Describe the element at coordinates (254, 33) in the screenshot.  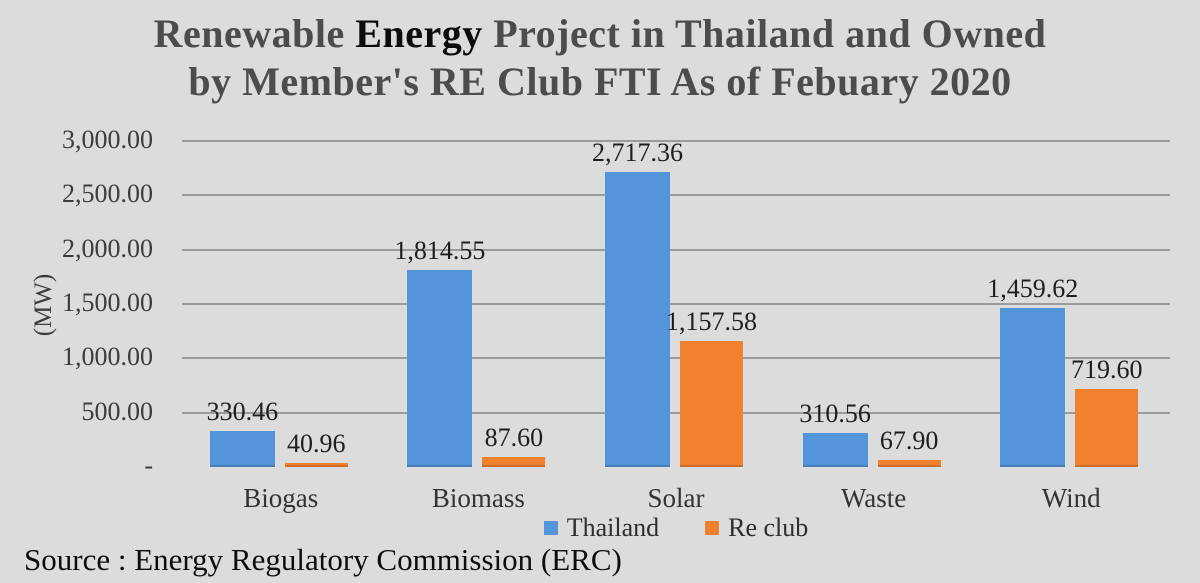
I see `chart-title-line1-pre: Renewable` at that location.